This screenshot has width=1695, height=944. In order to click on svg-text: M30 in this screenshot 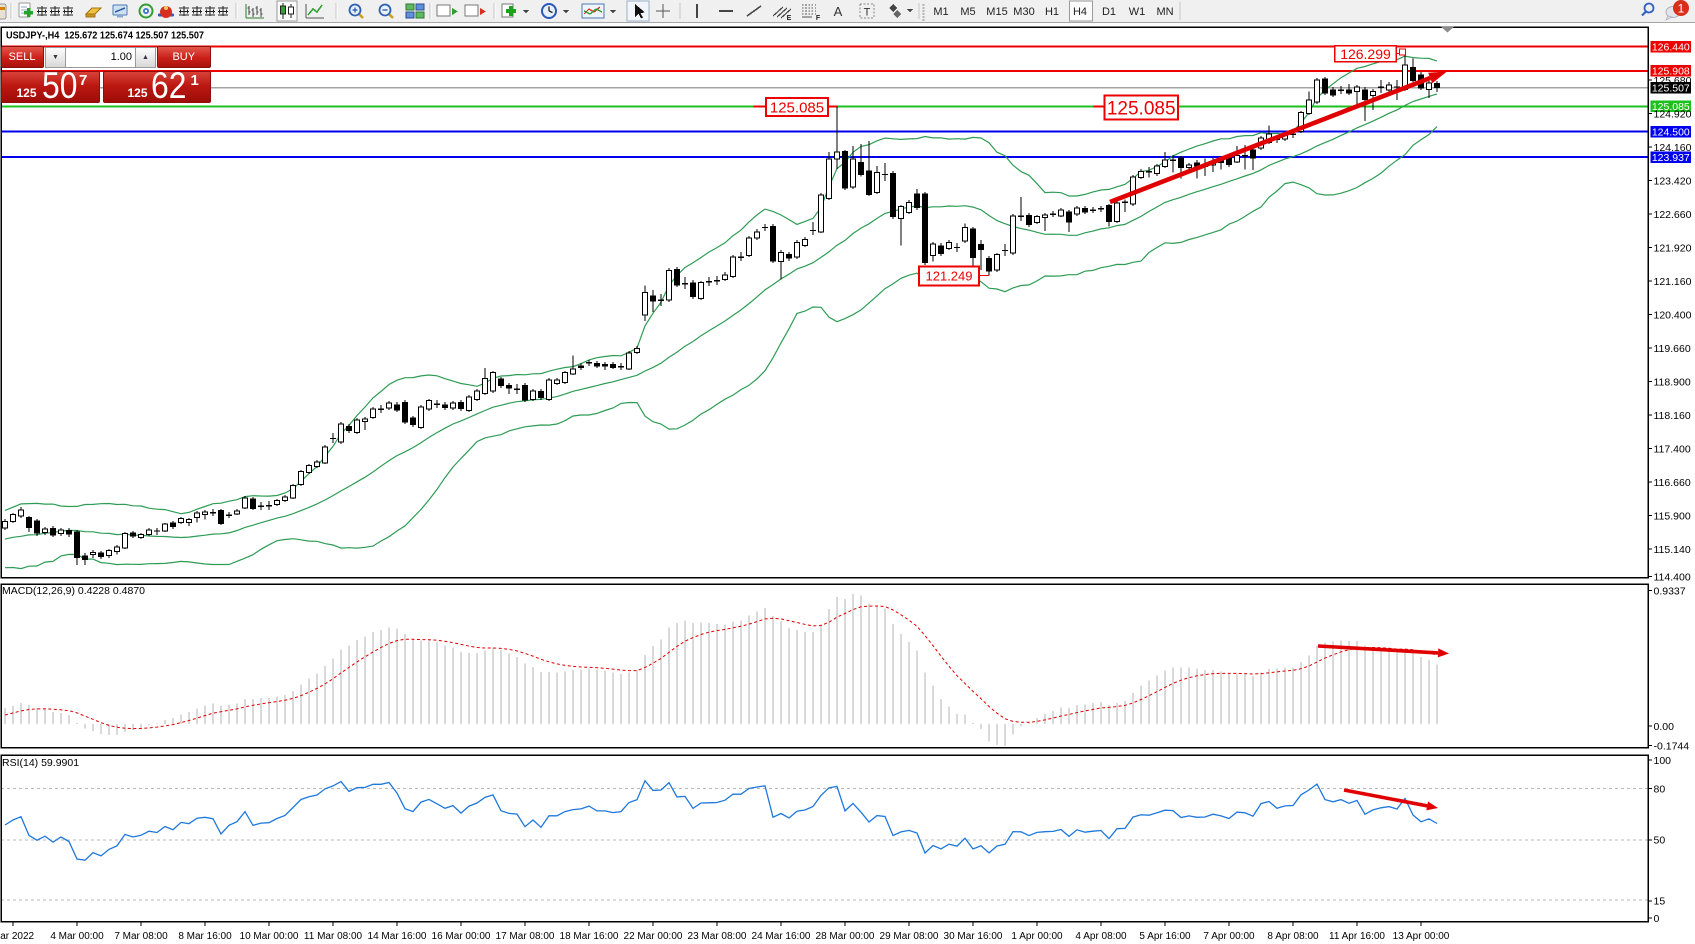, I will do `click(1023, 12)`.